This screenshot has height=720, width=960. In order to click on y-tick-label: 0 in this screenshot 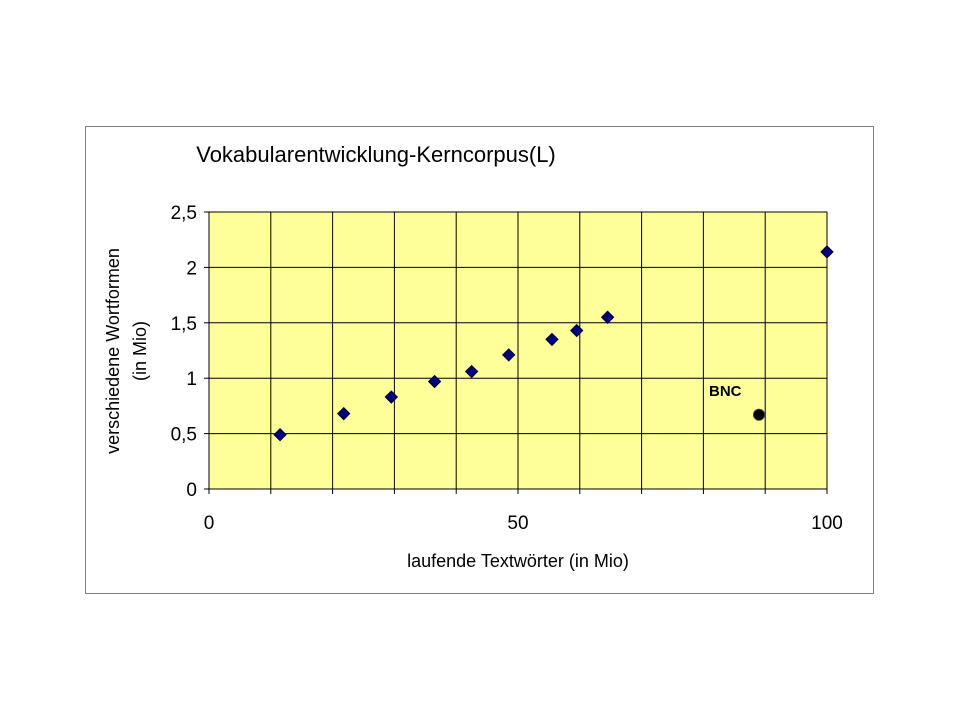, I will do `click(191, 490)`.